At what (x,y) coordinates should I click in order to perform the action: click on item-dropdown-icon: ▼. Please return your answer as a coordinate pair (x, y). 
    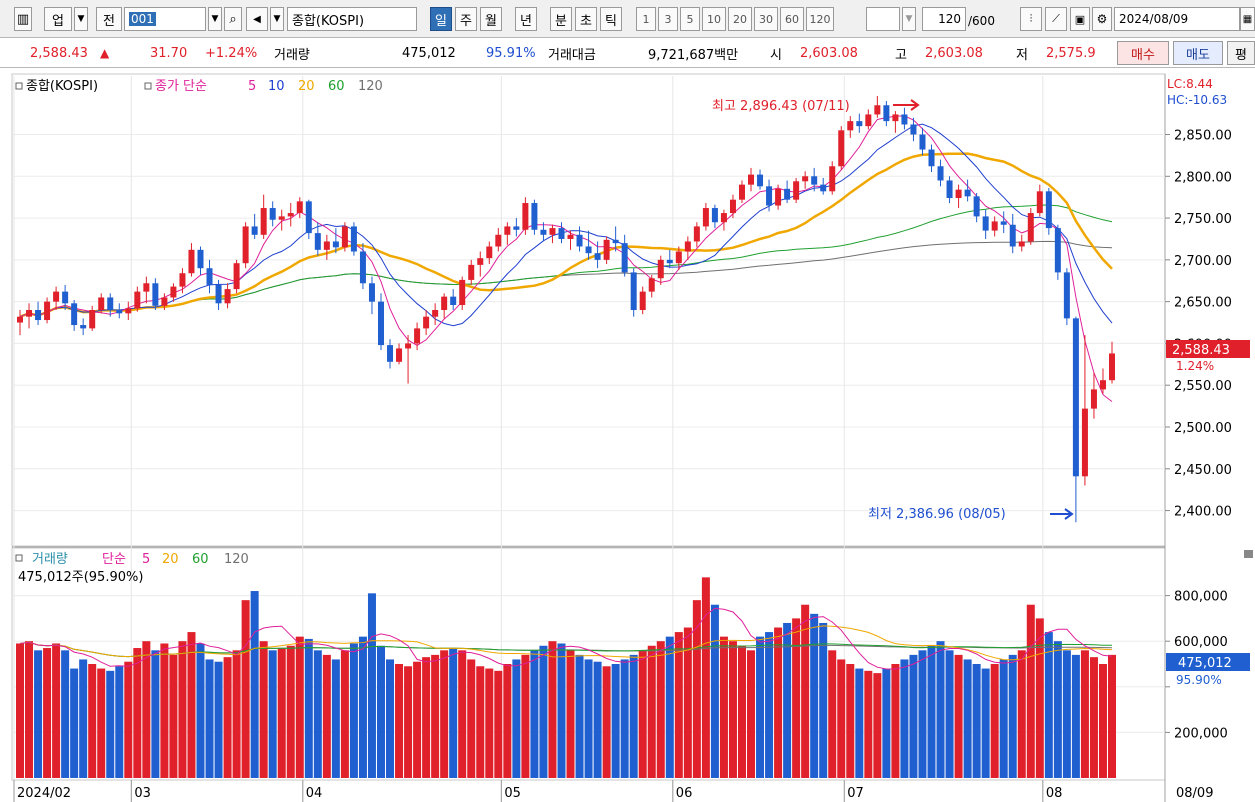
    Looking at the image, I should click on (277, 19).